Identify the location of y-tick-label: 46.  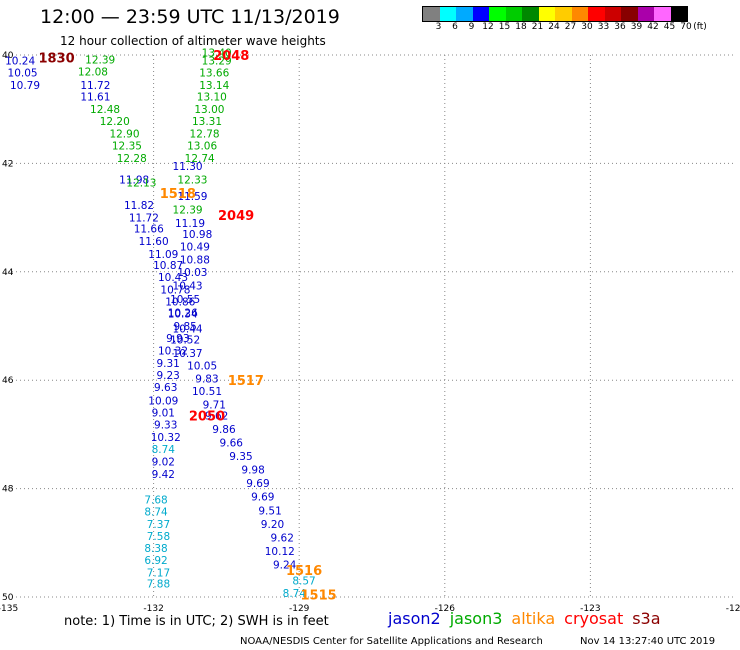
(8, 381).